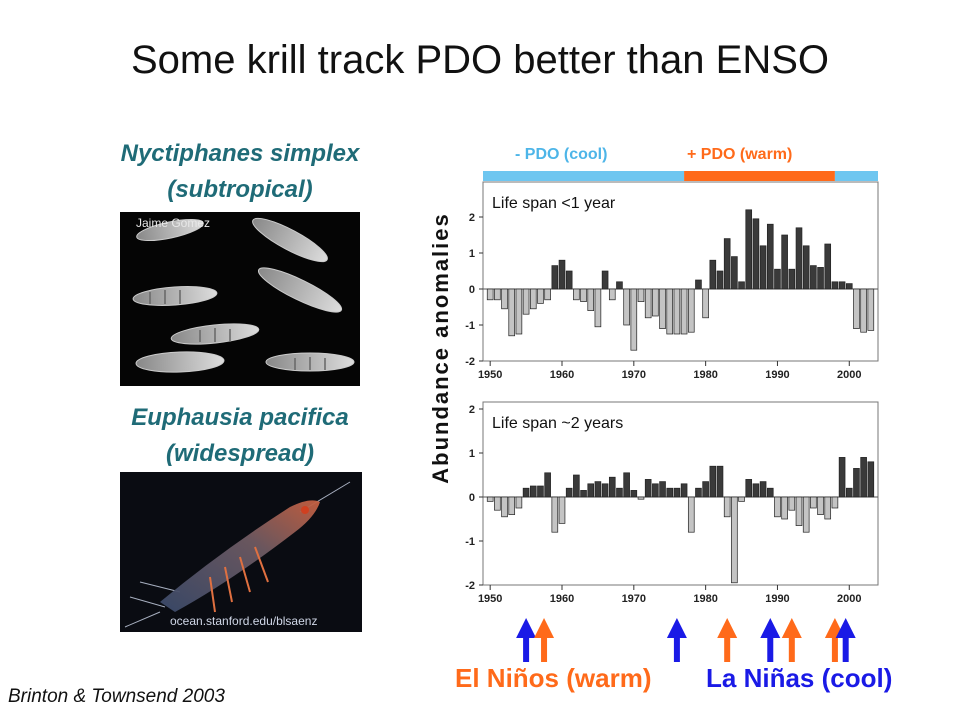 This screenshot has height=720, width=960. Describe the element at coordinates (634, 375) in the screenshot. I see `x-tick-label: 1970` at that location.